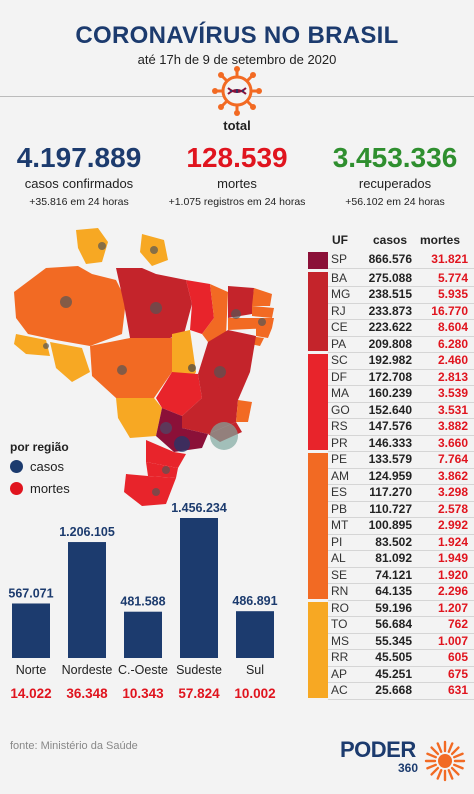 Image resolution: width=474 pixels, height=794 pixels. What do you see at coordinates (340, 607) in the screenshot?
I see `table-cell-uf: RO` at bounding box center [340, 607].